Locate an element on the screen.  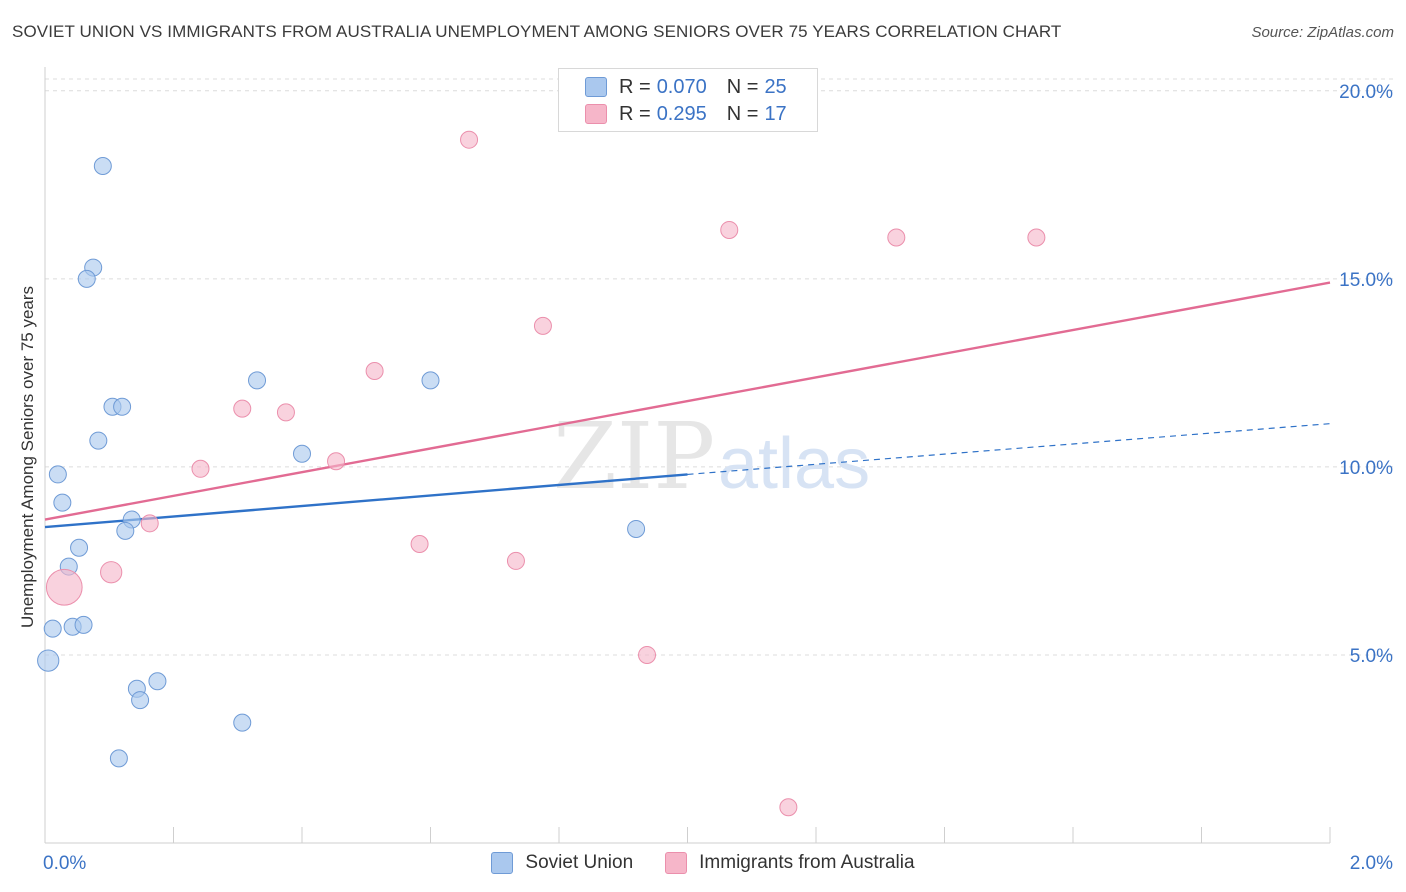
legend-swatch-immigrants-from-australia is located at coordinates (596, 114).